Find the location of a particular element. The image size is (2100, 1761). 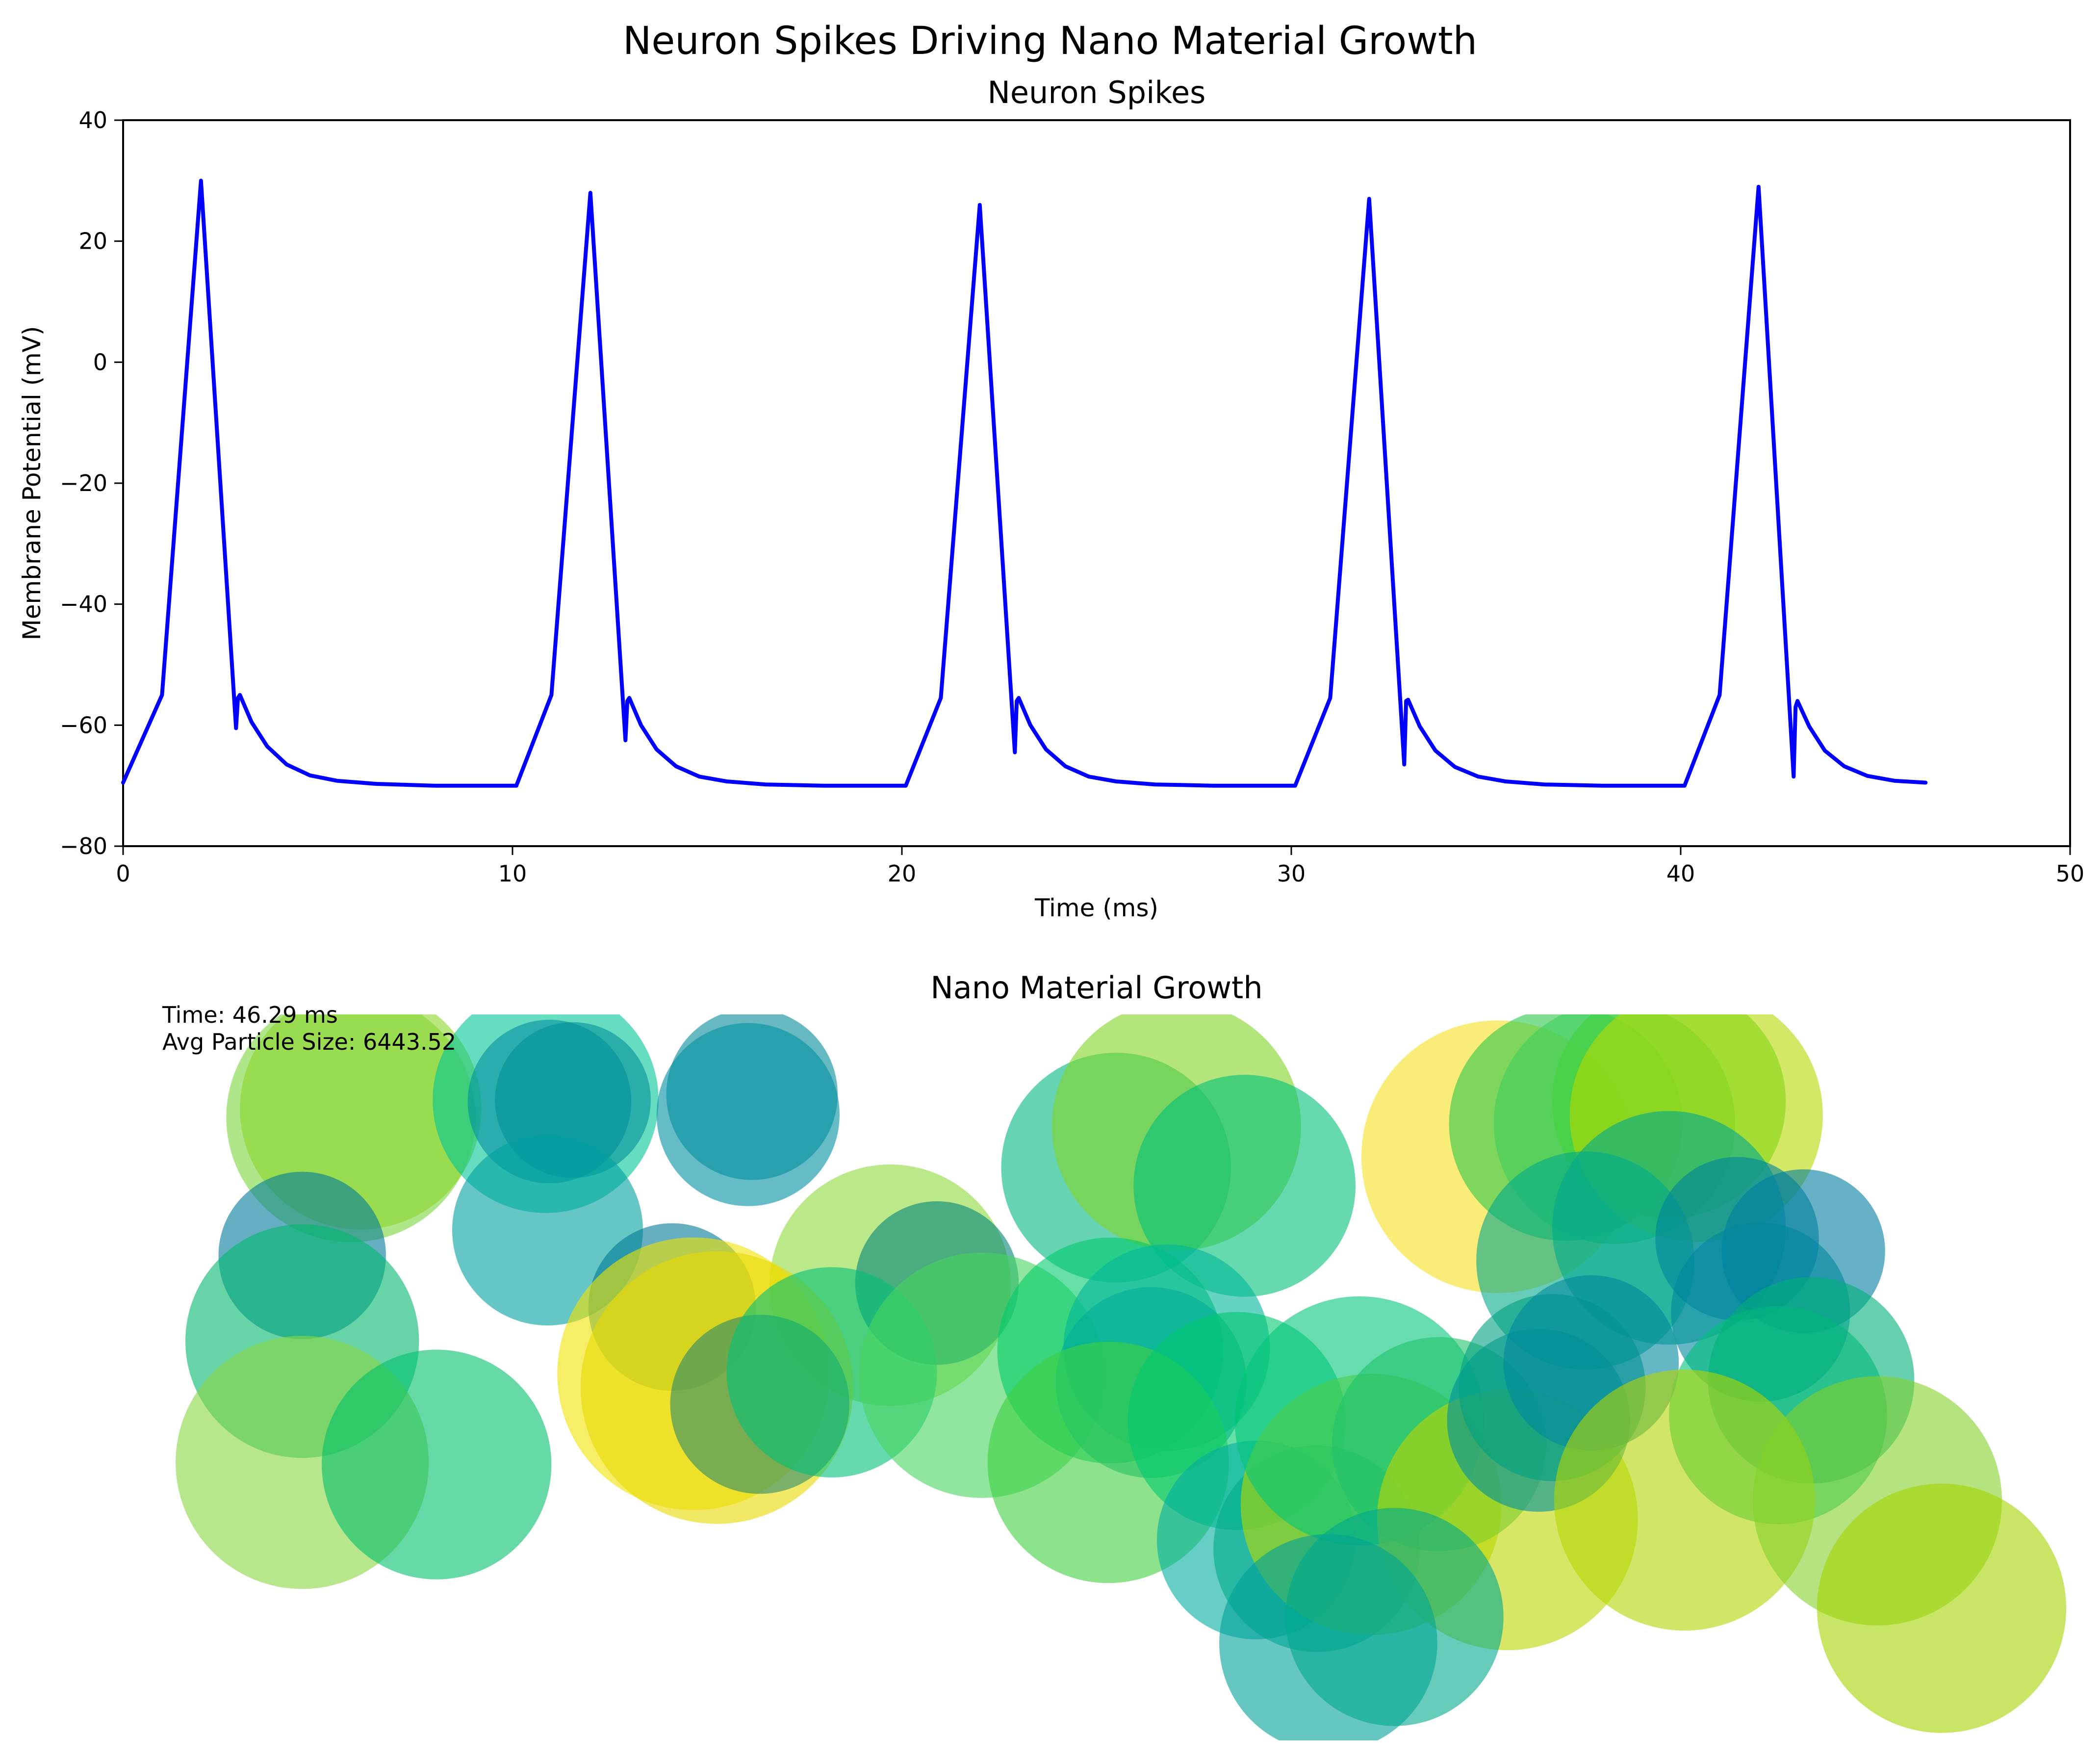

time-annotation: Time: 46.29 ms is located at coordinates (250, 1015).